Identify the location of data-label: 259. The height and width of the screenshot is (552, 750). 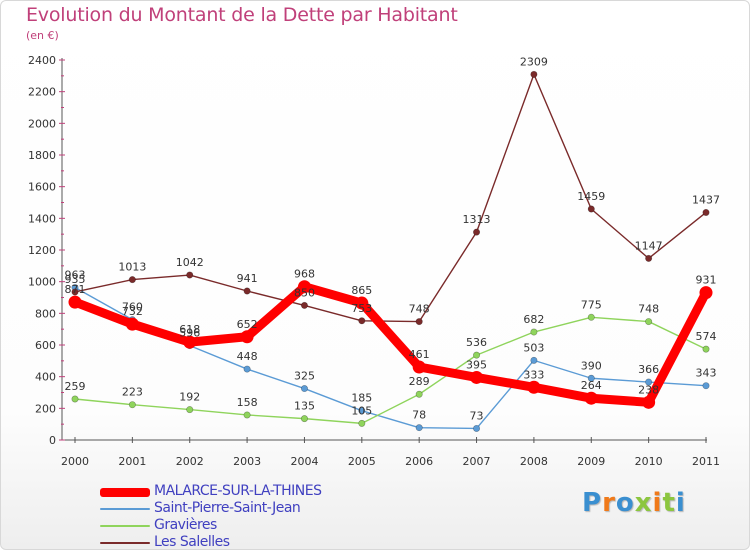
(75, 386).